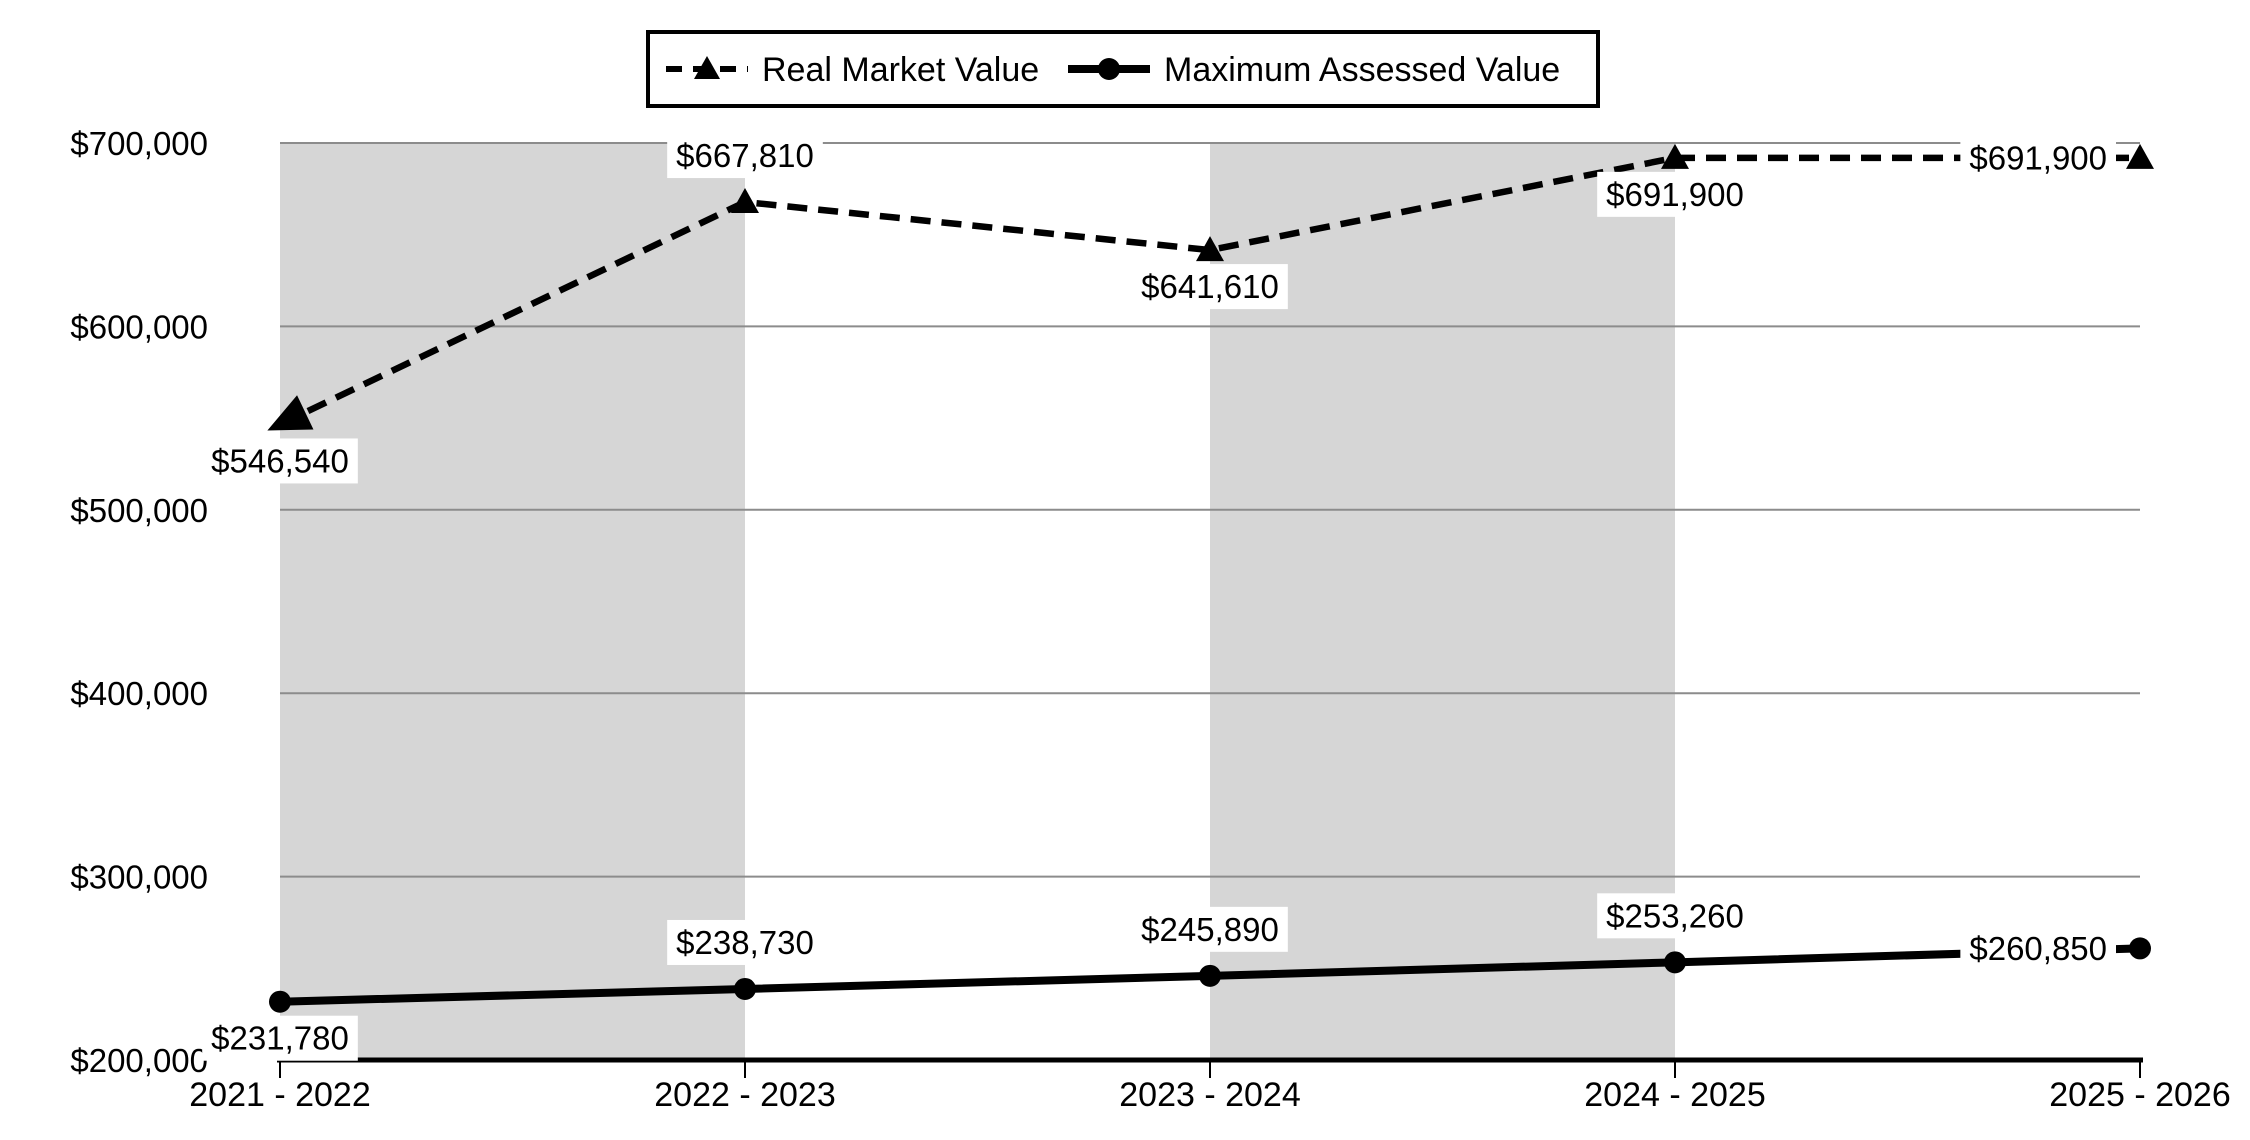  I want to click on data-label: $641,610, so click(1210, 286).